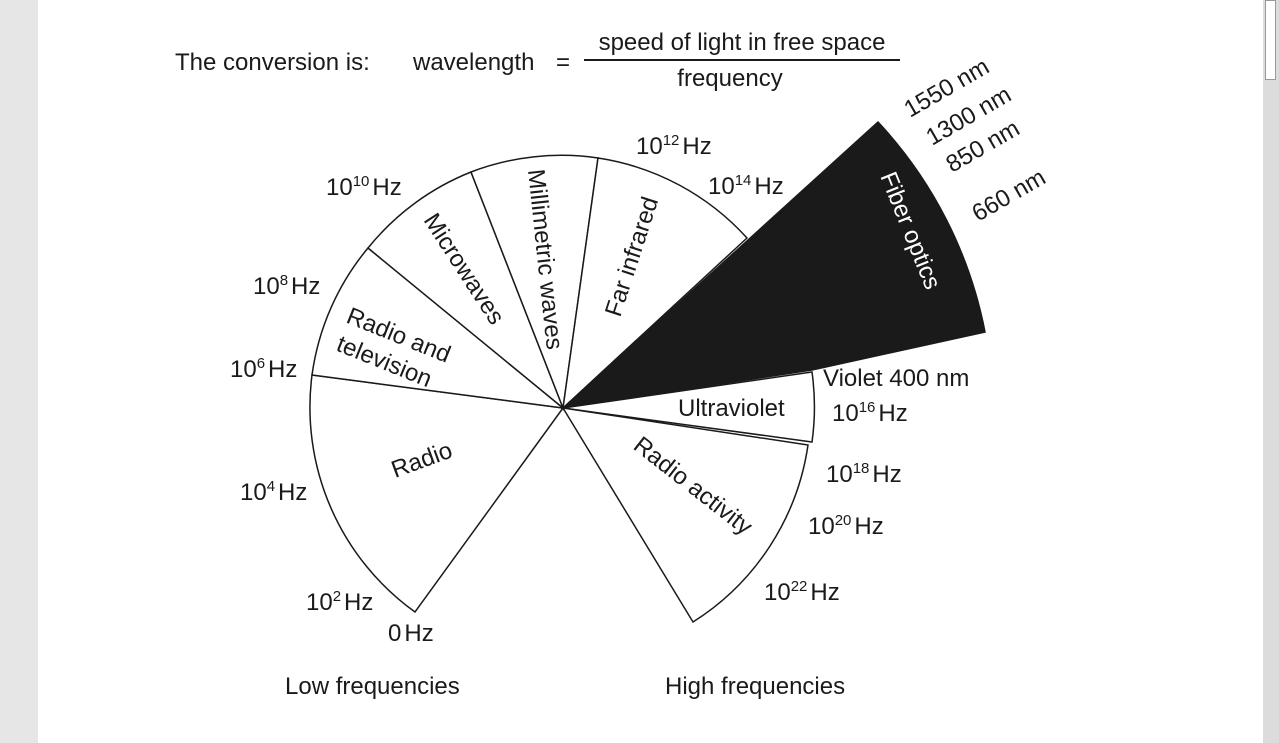 Image resolution: width=1279 pixels, height=743 pixels. I want to click on frequency-label: 1010 Hz, so click(364, 187).